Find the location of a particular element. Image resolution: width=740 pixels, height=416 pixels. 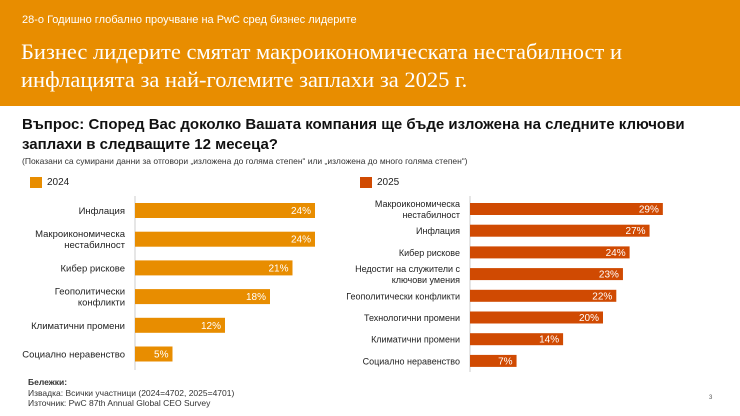

bar-value-label: 12% is located at coordinates (211, 326).